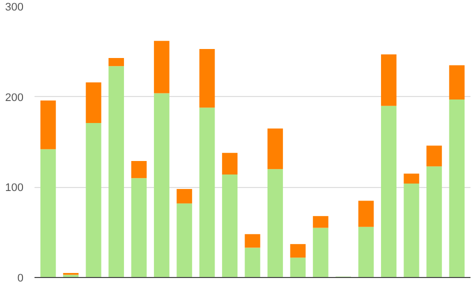  Describe the element at coordinates (14, 8) in the screenshot. I see `y-tick-label: 300` at that location.